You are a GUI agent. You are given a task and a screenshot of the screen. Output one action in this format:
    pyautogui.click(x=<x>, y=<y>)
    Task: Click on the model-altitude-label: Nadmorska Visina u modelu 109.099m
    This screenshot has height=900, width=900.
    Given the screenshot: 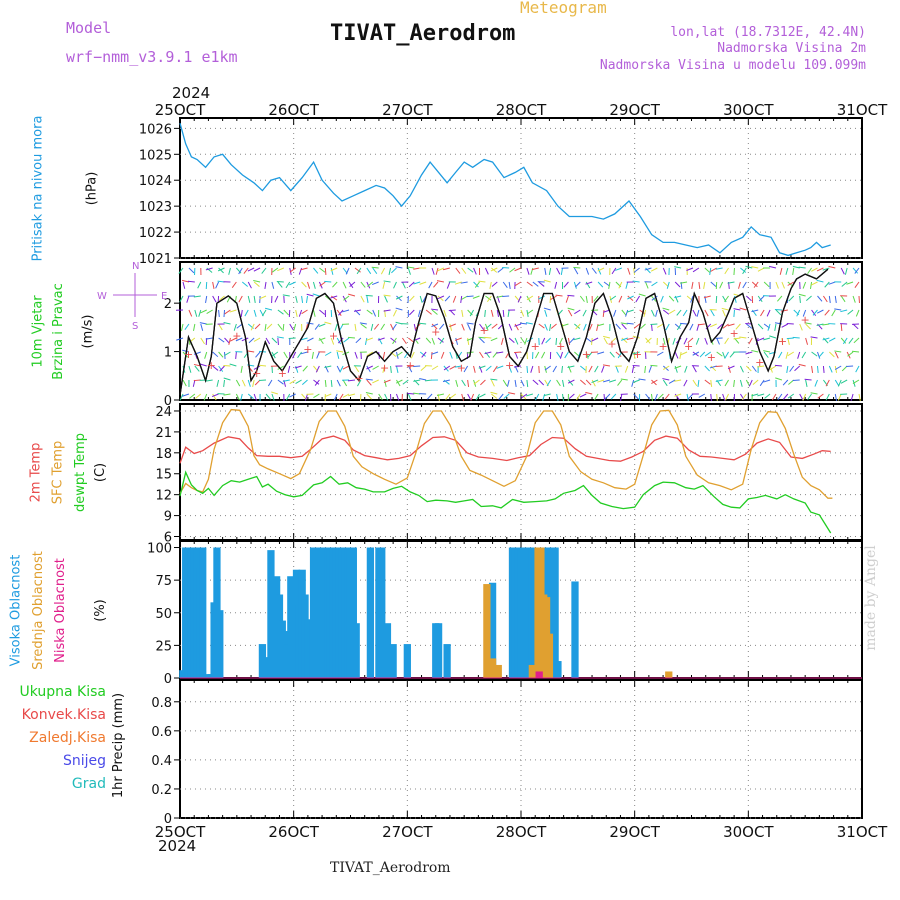 What is the action you would take?
    pyautogui.click(x=732, y=65)
    